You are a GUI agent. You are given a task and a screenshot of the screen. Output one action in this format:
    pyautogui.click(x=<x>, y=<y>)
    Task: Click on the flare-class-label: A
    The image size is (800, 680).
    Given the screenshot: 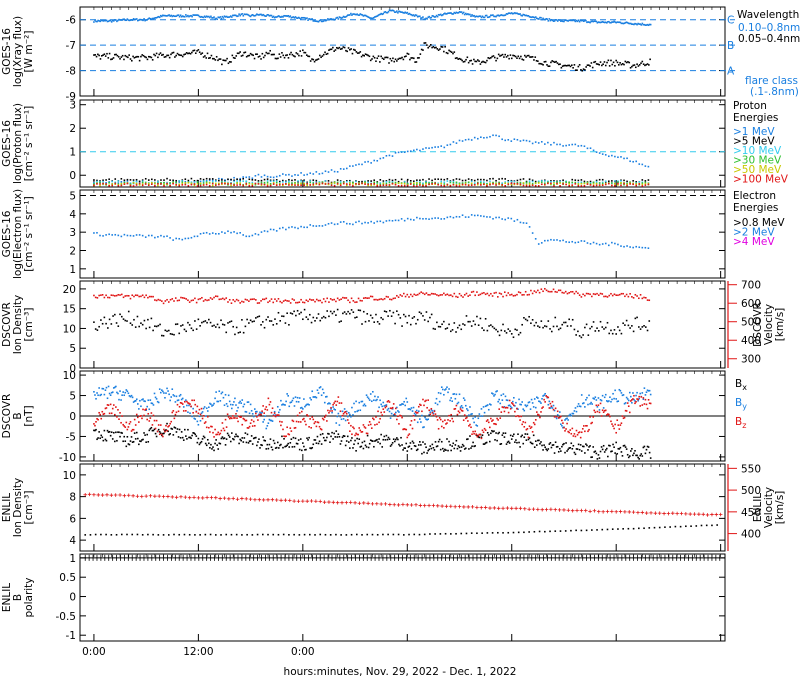 What is the action you would take?
    pyautogui.click(x=731, y=72)
    